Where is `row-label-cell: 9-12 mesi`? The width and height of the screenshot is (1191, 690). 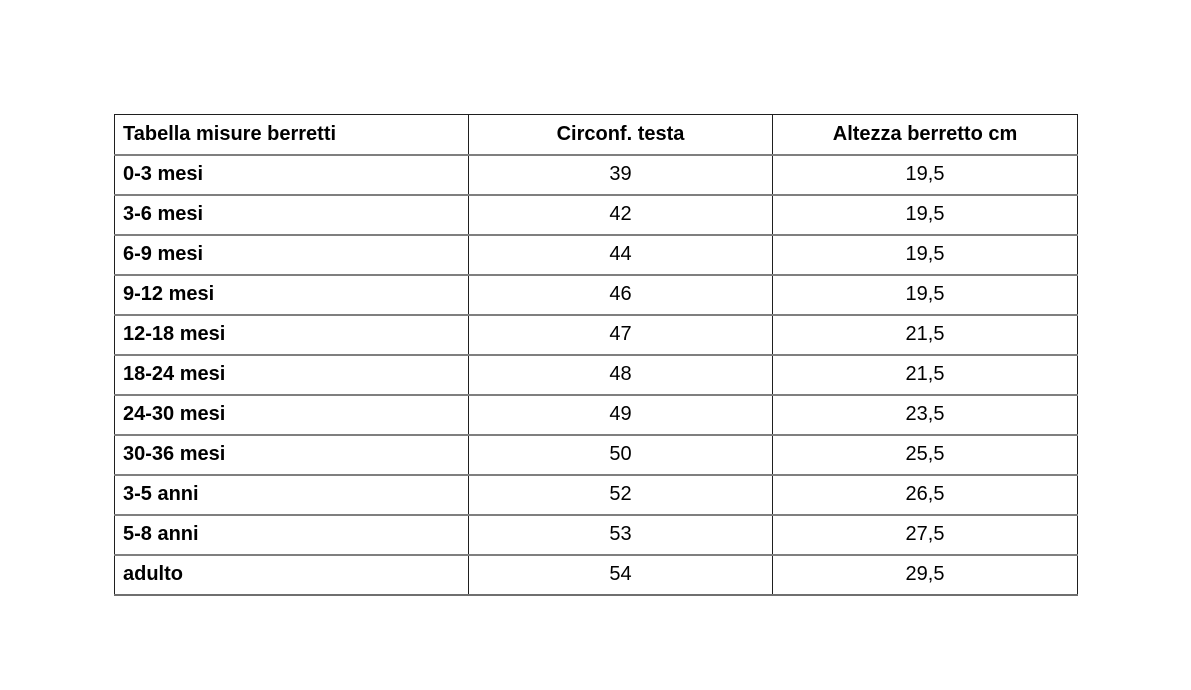 row-label-cell: 9-12 mesi is located at coordinates (291, 294).